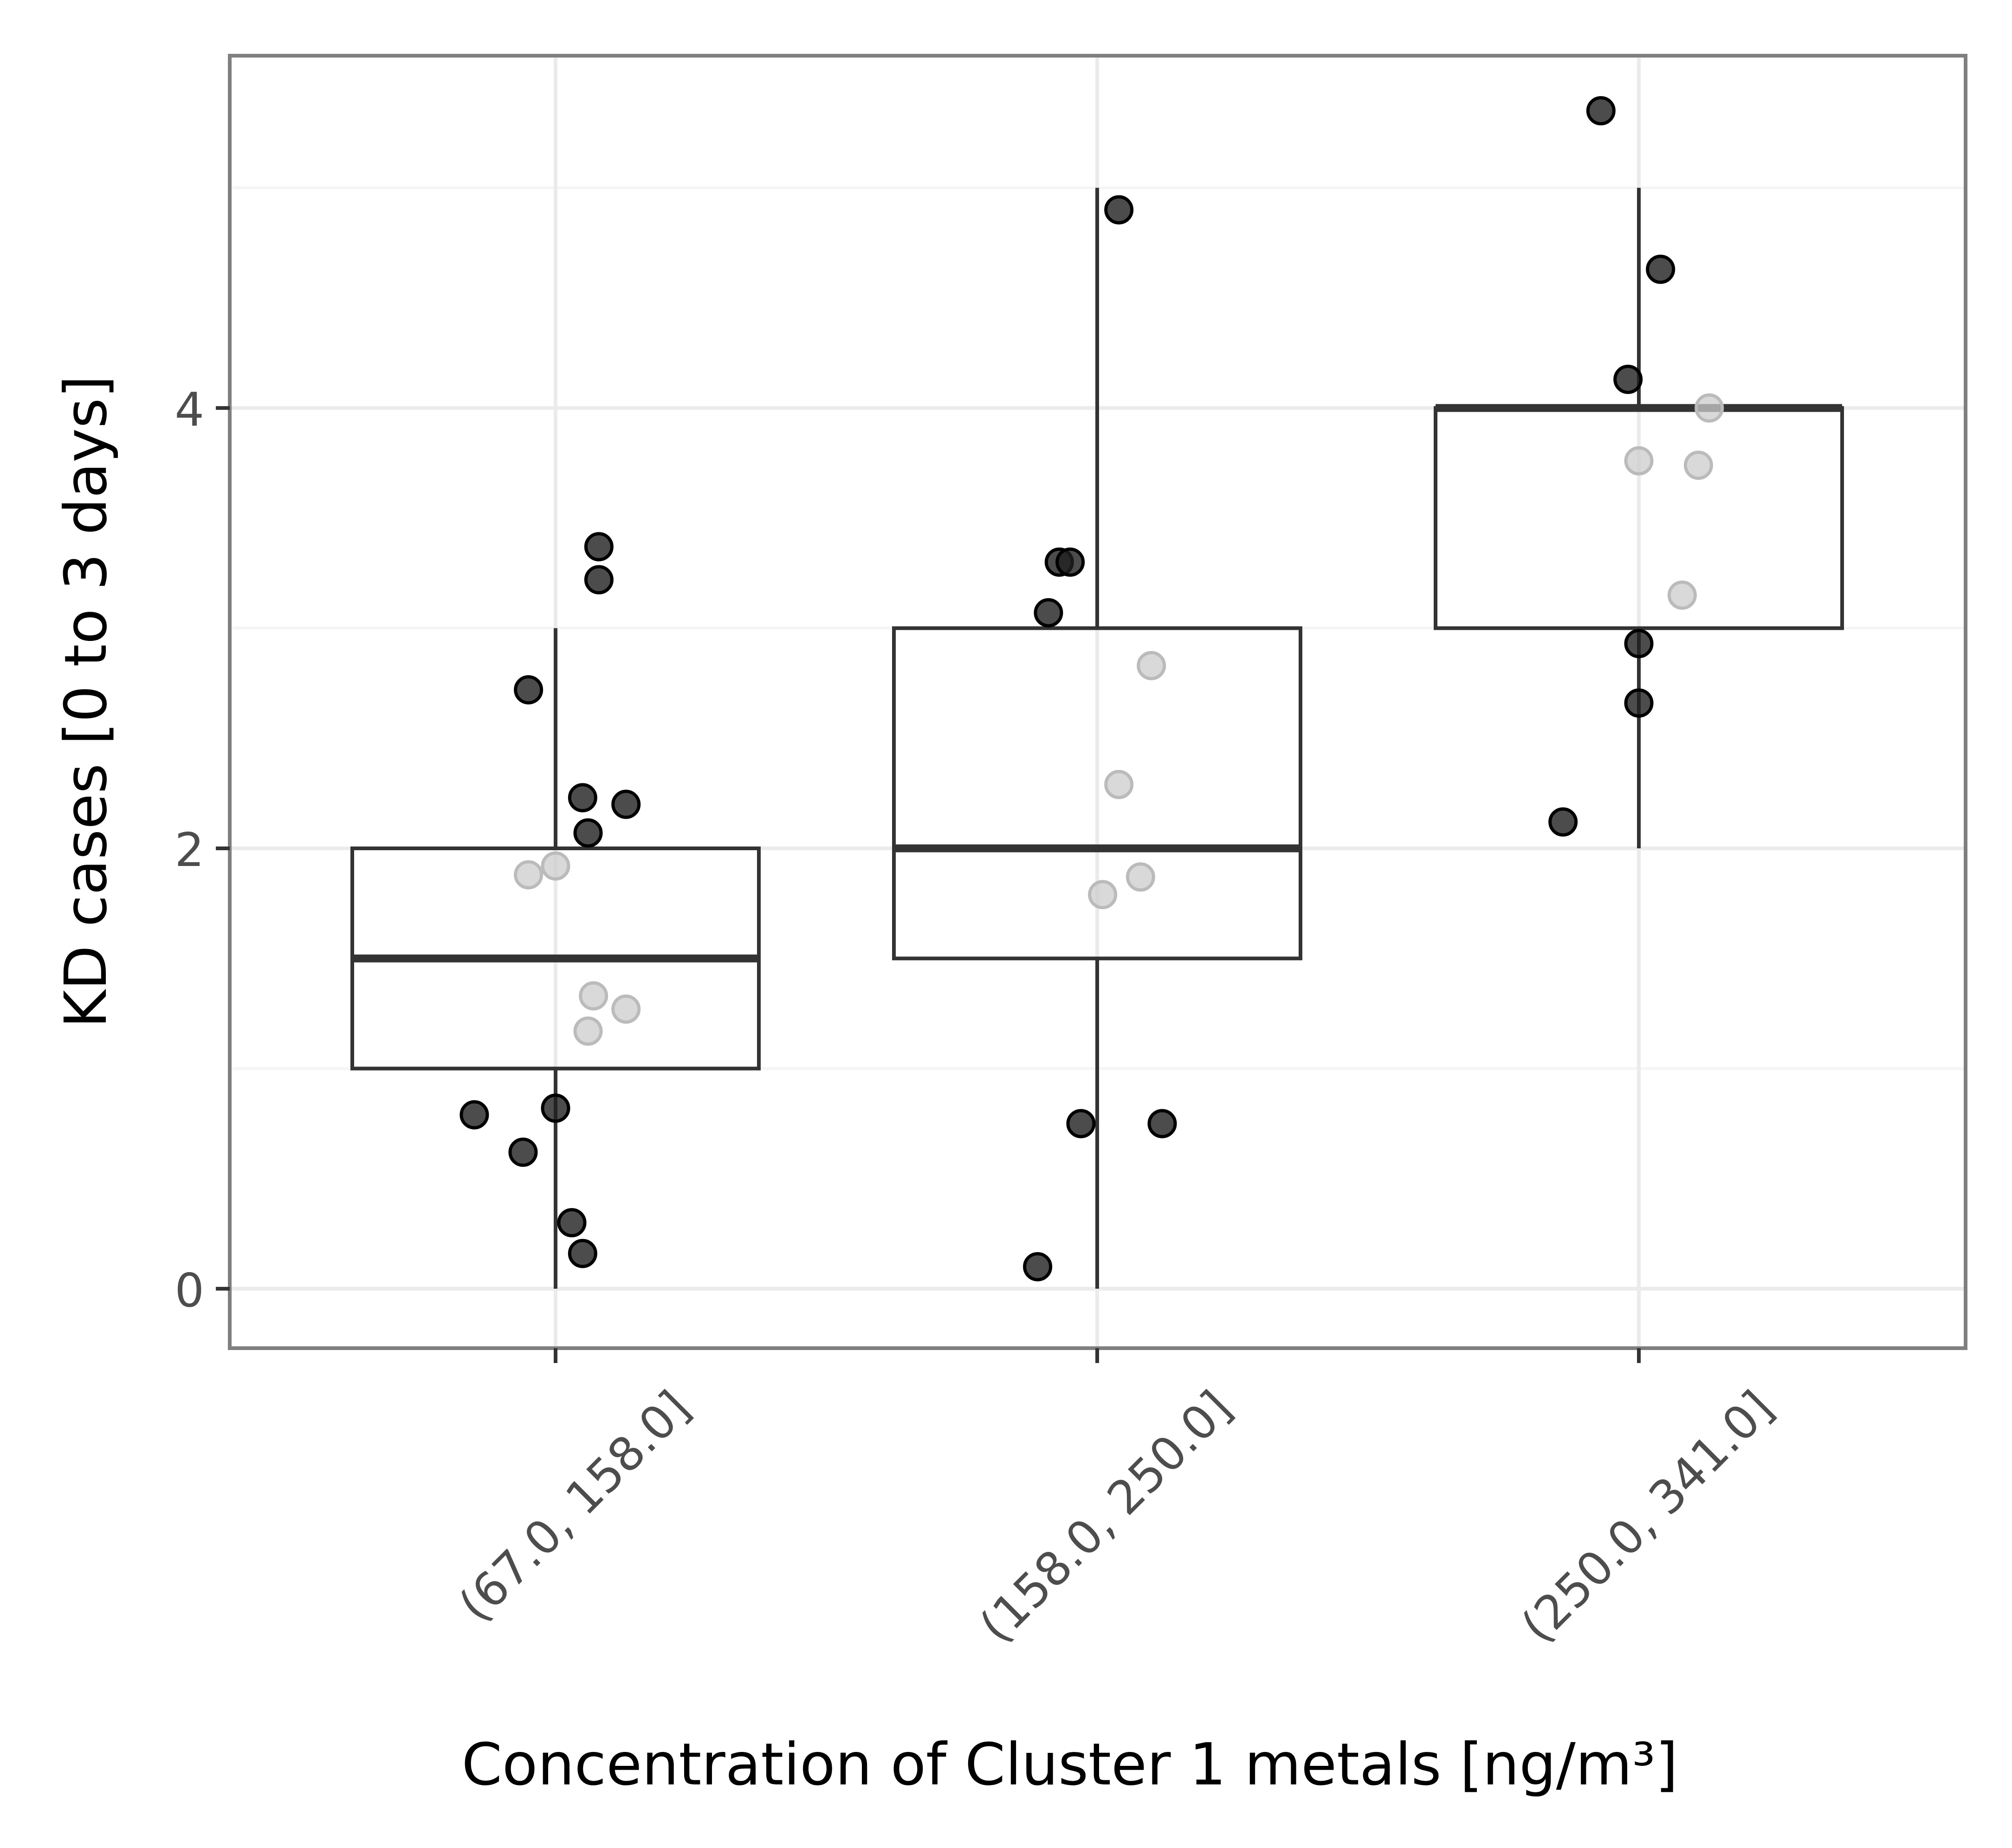 This screenshot has width=2012, height=1848. Describe the element at coordinates (189, 409) in the screenshot. I see `y-tick-label: 4` at that location.